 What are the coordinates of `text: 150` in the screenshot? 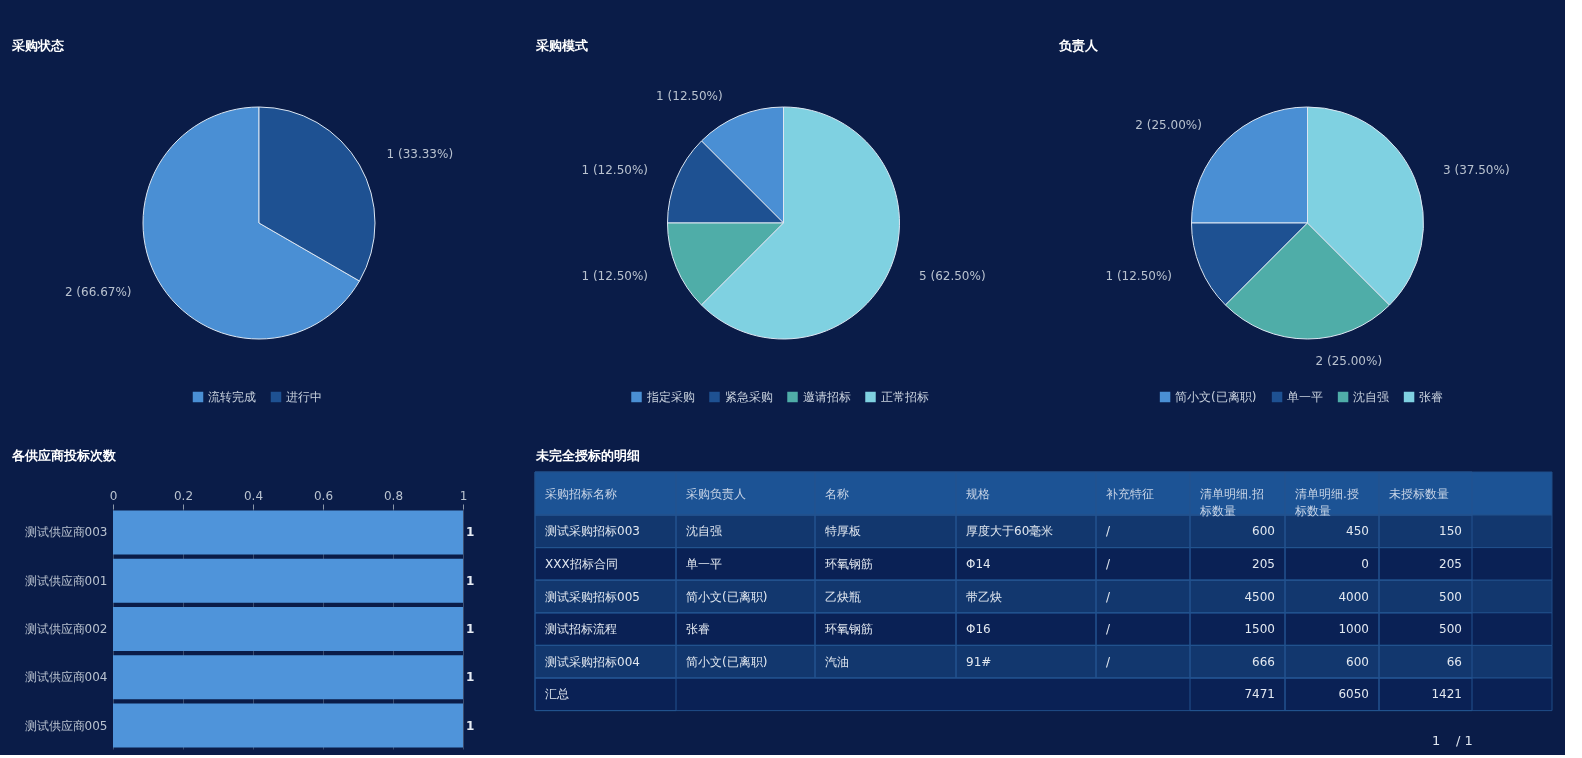 It's located at (1450, 531).